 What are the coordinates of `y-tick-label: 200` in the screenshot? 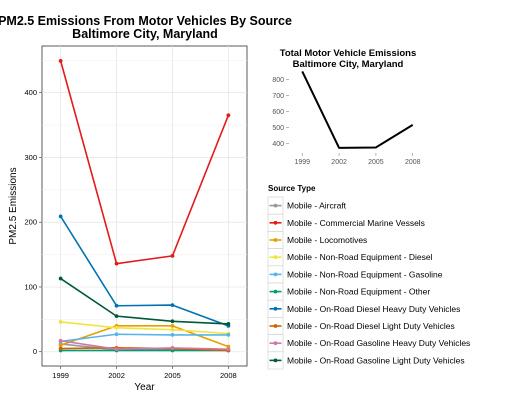 It's located at (30, 222).